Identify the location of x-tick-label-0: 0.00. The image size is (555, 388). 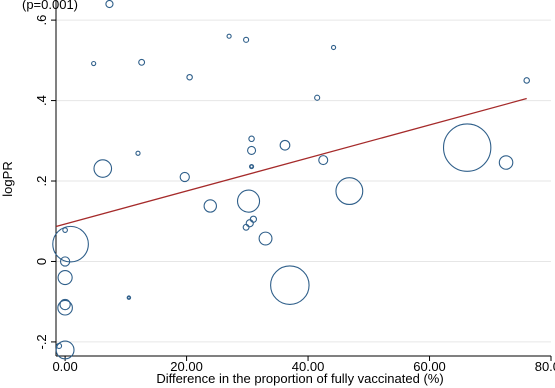
(64, 366).